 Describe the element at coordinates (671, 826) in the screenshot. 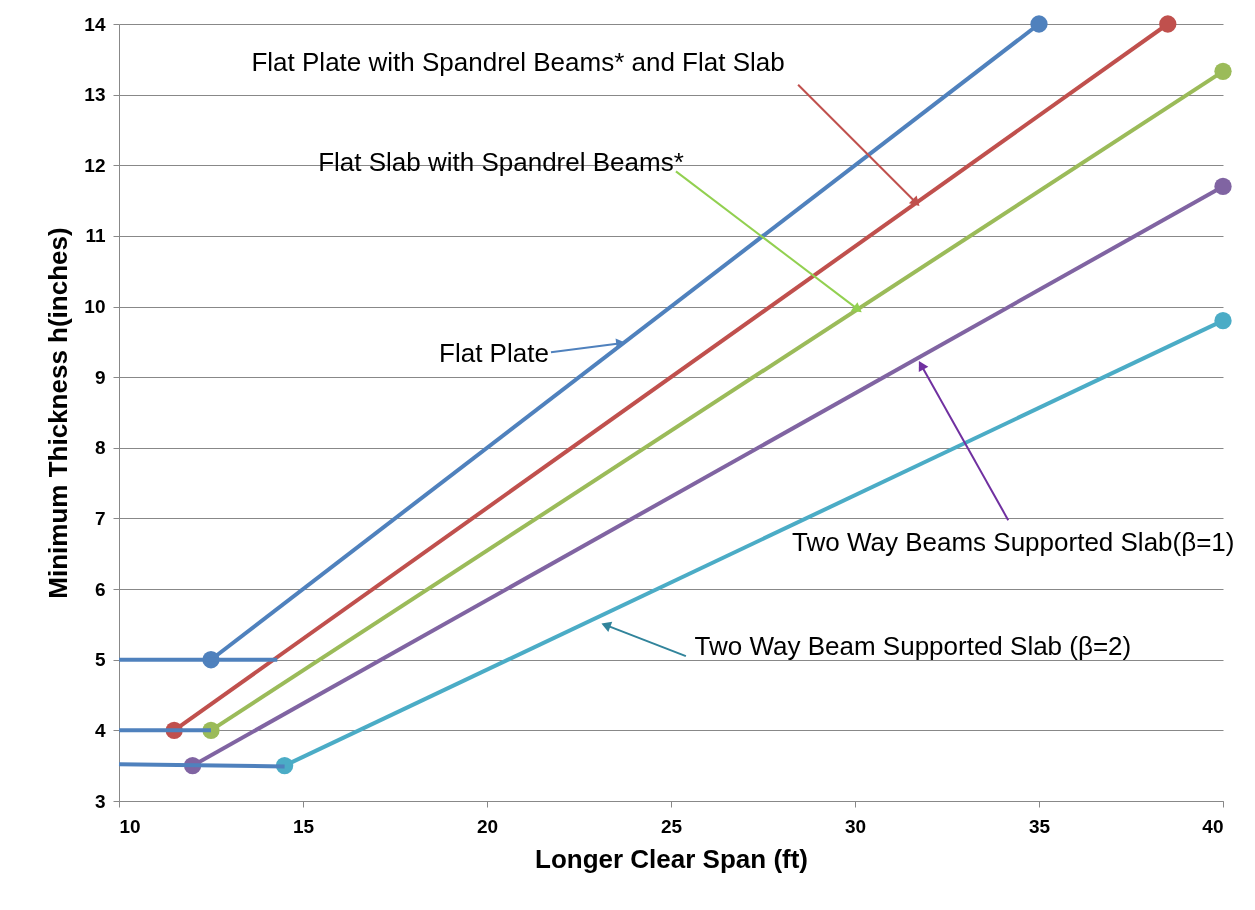

I see `x-tick-label: 25` at that location.